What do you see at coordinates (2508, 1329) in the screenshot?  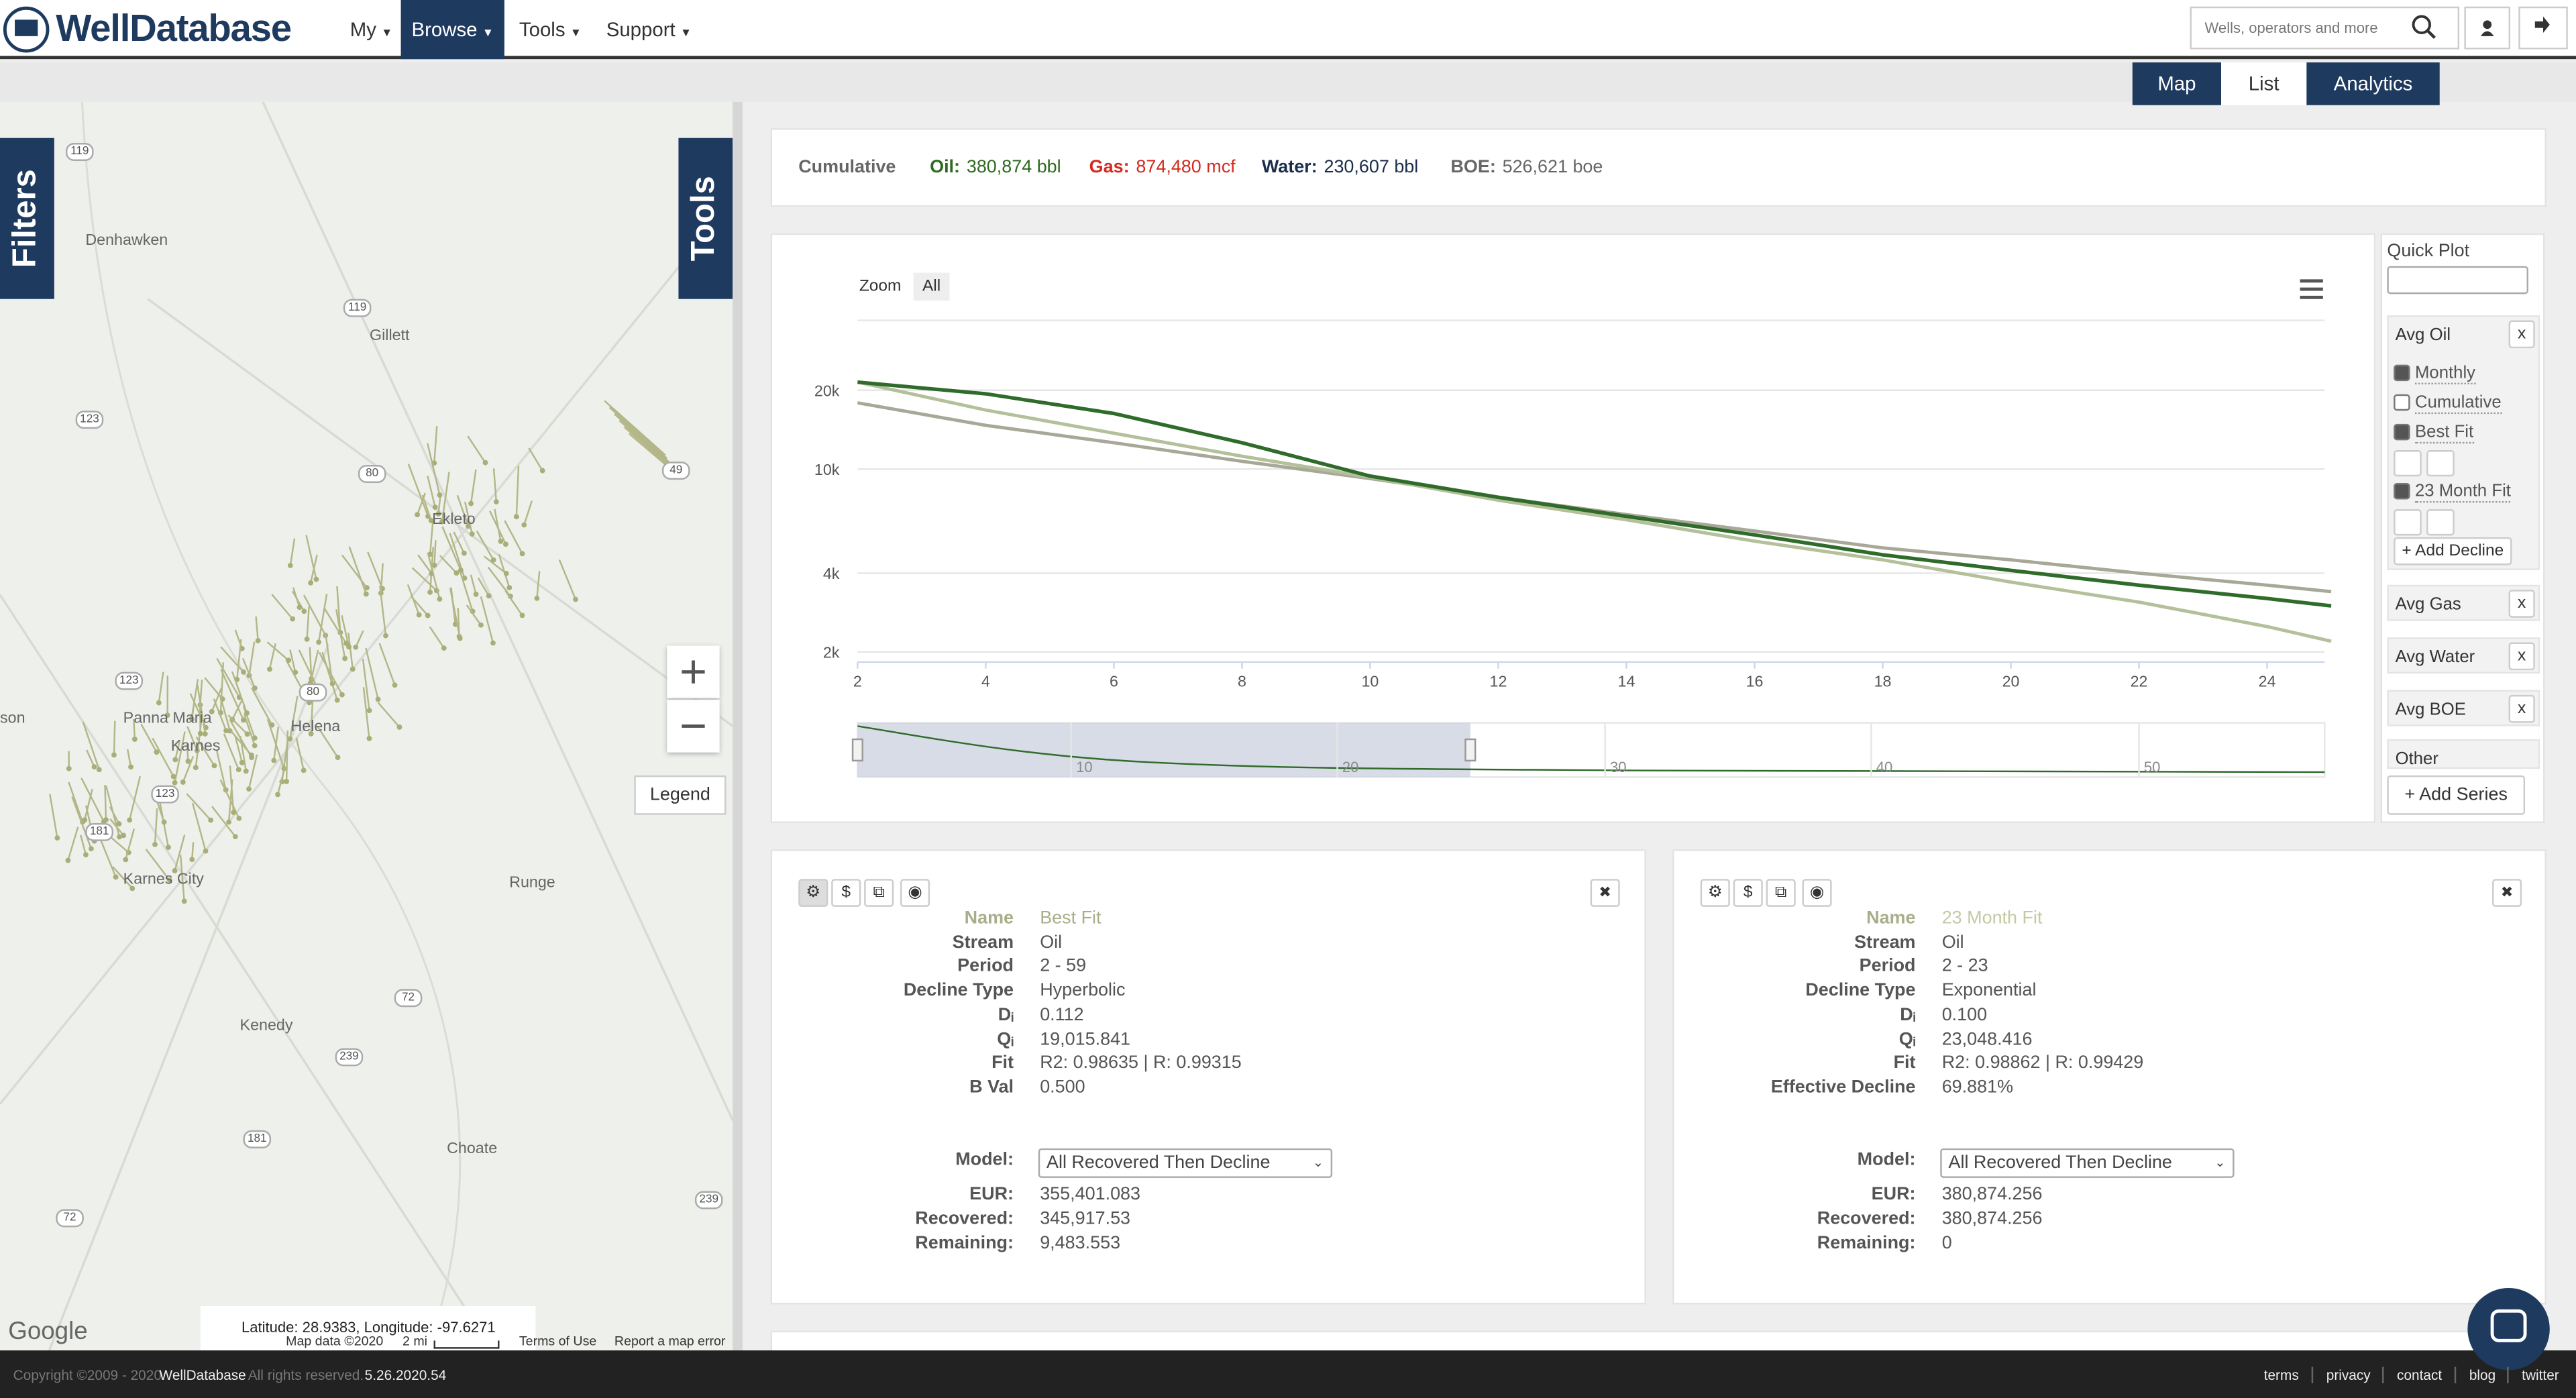 I see `chat-button` at bounding box center [2508, 1329].